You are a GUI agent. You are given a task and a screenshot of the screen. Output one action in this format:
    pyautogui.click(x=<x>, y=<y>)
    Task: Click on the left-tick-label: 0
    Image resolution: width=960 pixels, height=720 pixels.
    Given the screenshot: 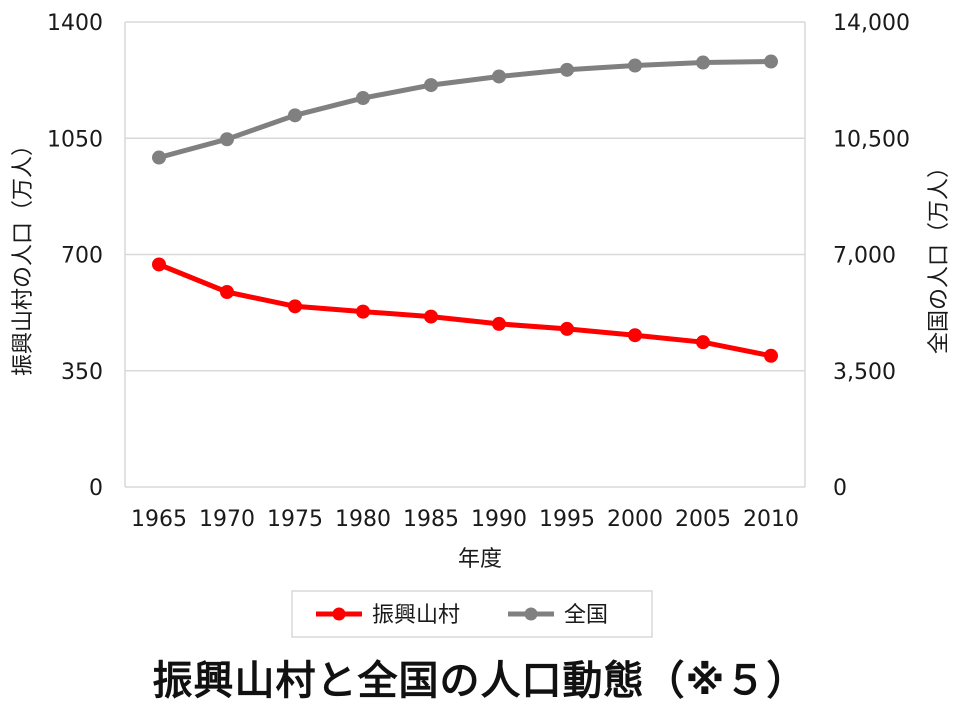 What is the action you would take?
    pyautogui.click(x=96, y=488)
    